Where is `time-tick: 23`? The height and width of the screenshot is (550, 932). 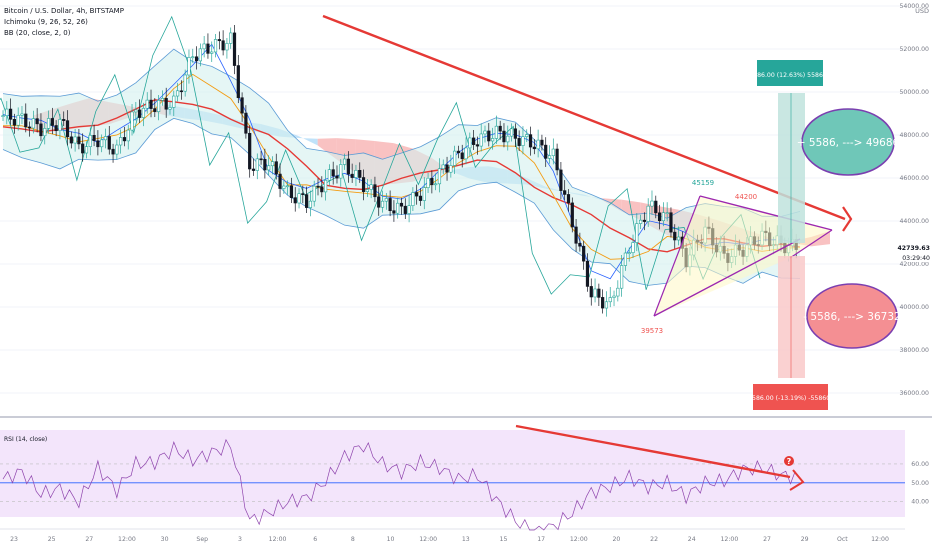 time-tick: 23 is located at coordinates (14, 539).